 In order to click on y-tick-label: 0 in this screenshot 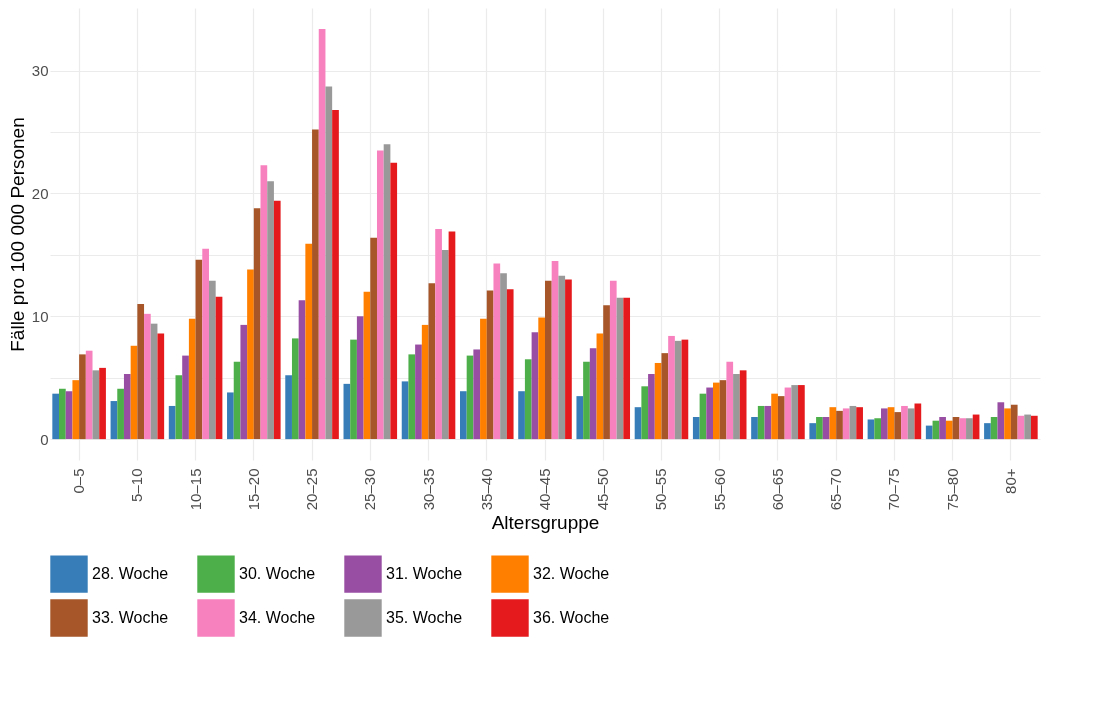, I will do `click(44, 439)`.